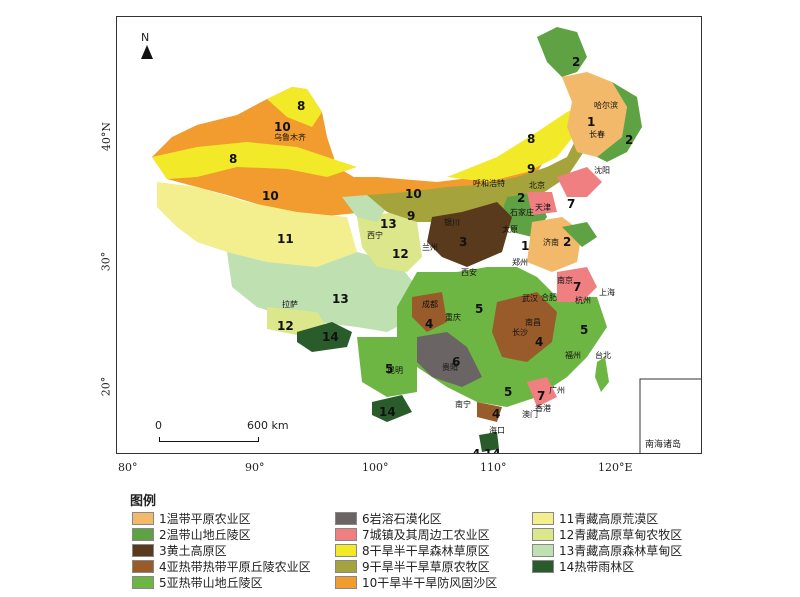 This screenshot has width=800, height=597. I want to click on region-zone-12-qinghai, so click(389, 242).